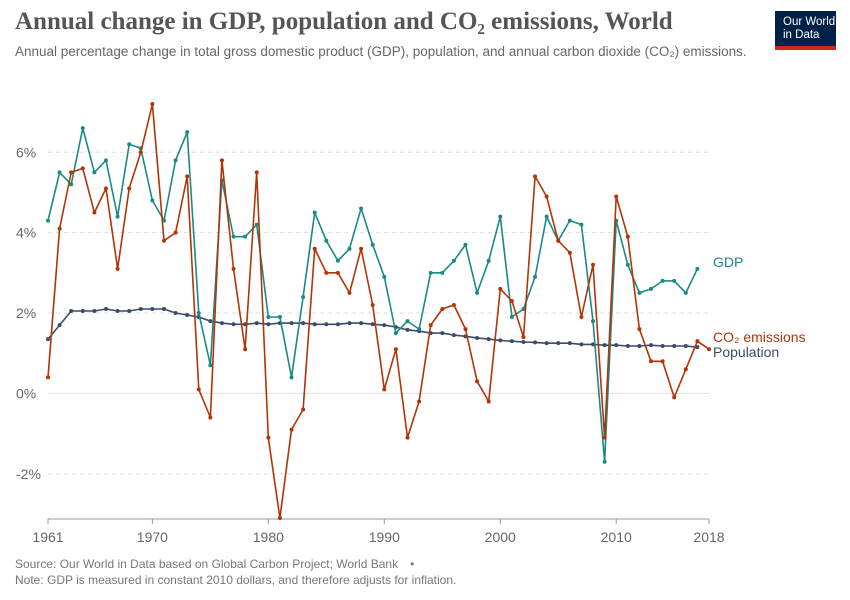 The width and height of the screenshot is (850, 600). What do you see at coordinates (152, 537) in the screenshot?
I see `x-tick-label: 1970` at bounding box center [152, 537].